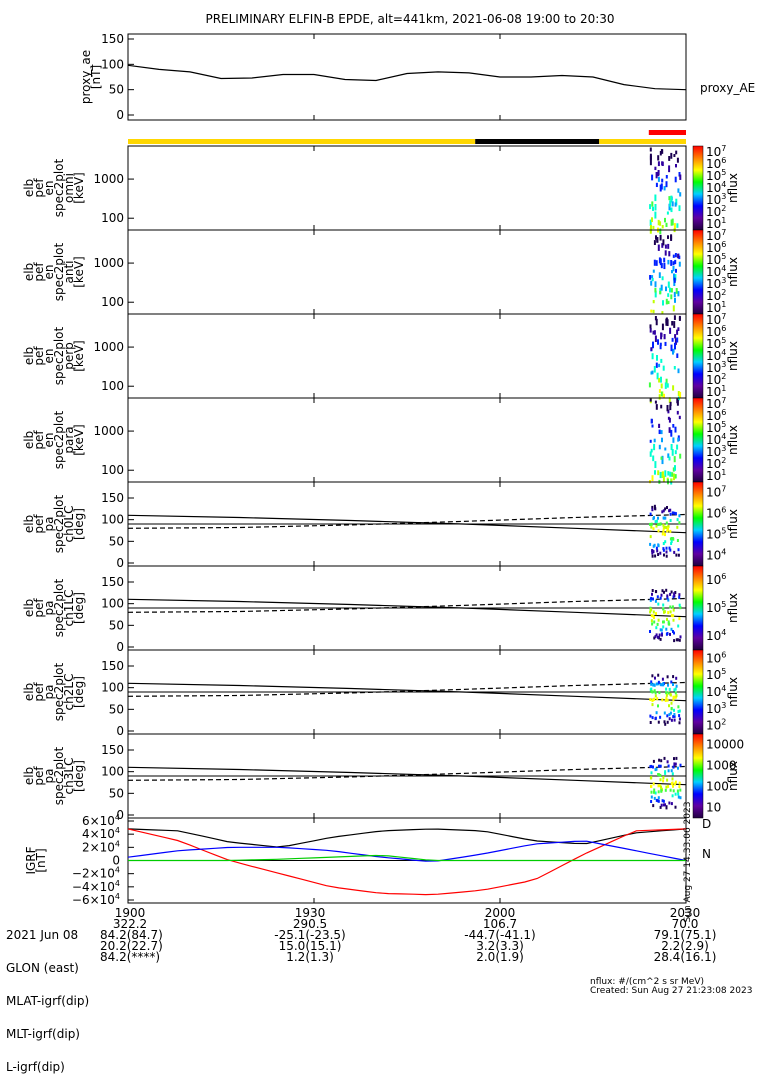  I want to click on pitch-y-label: ch1LC, so click(69, 608).